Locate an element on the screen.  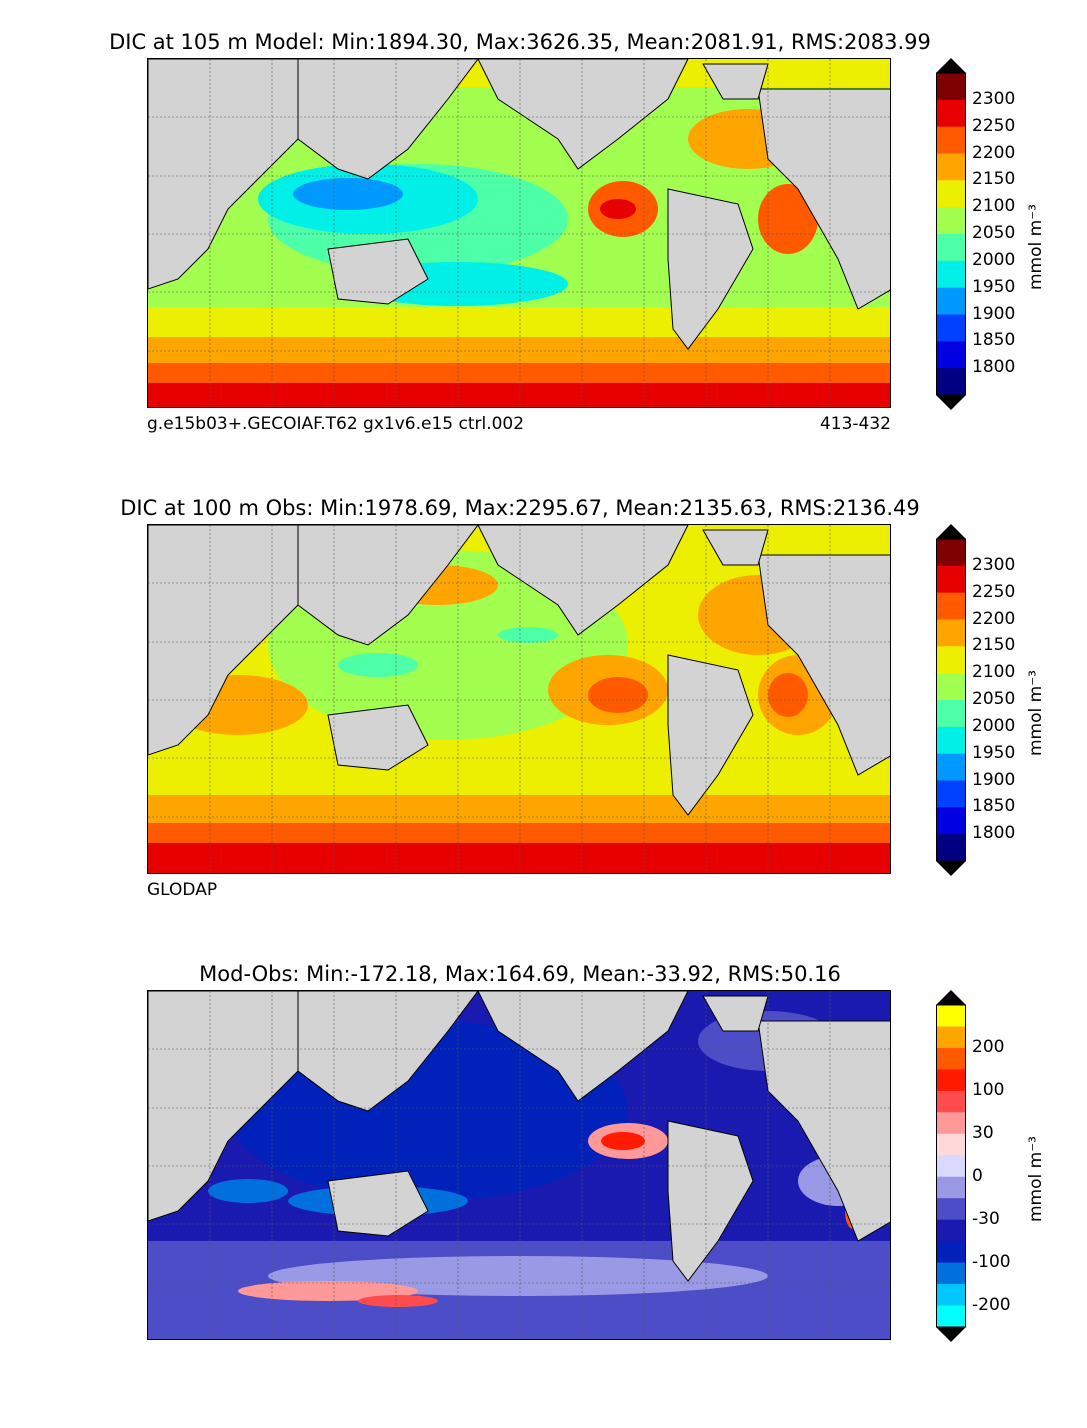
colorbar-tick-label: -30 is located at coordinates (986, 1218).